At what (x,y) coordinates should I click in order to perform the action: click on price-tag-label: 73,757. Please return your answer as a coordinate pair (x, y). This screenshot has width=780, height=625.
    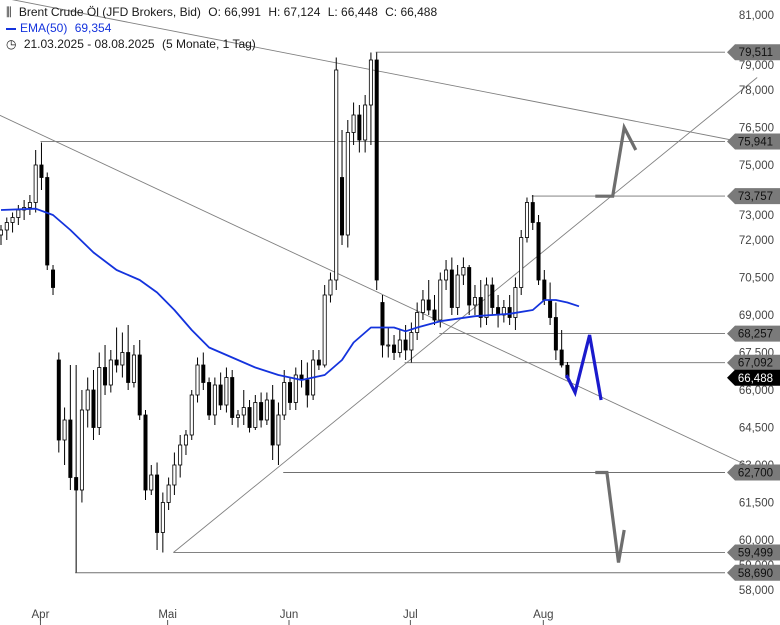
    Looking at the image, I should click on (755, 197).